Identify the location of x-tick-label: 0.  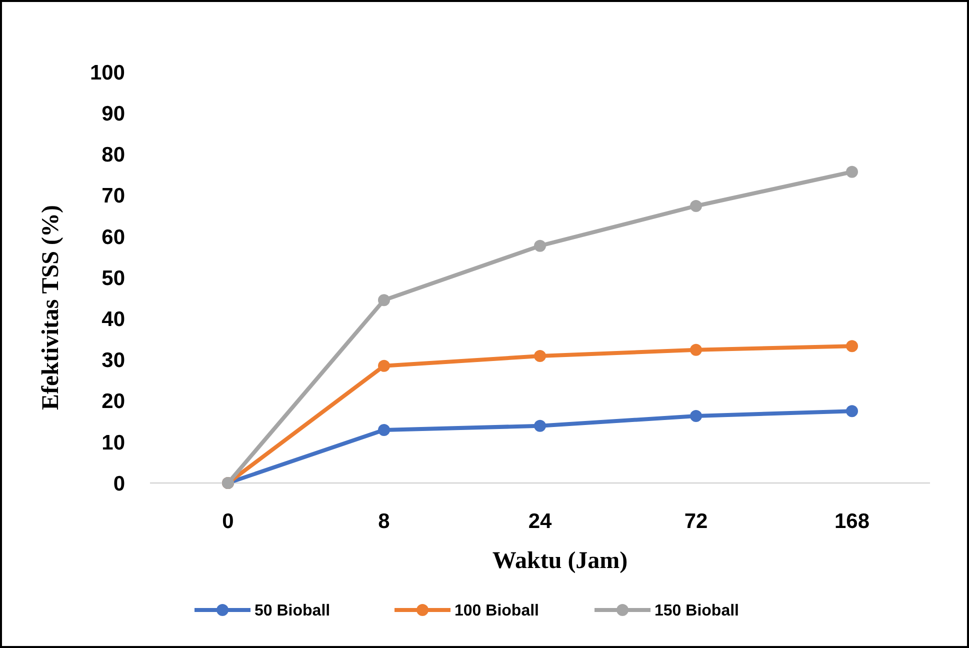
(228, 521).